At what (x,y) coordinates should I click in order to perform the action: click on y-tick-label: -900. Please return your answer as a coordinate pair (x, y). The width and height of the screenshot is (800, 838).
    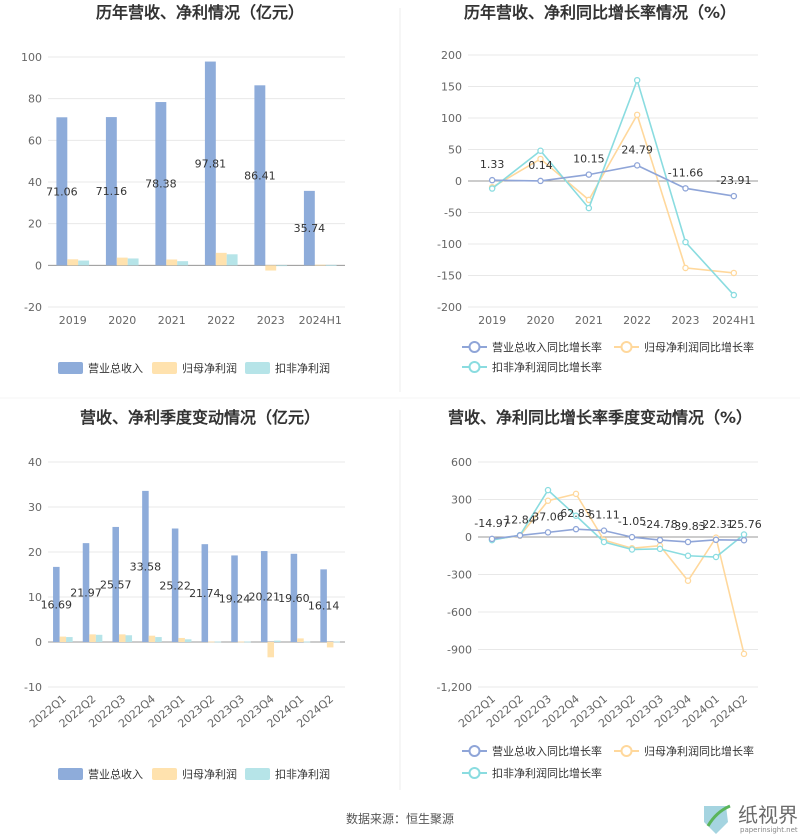
    Looking at the image, I should click on (459, 650).